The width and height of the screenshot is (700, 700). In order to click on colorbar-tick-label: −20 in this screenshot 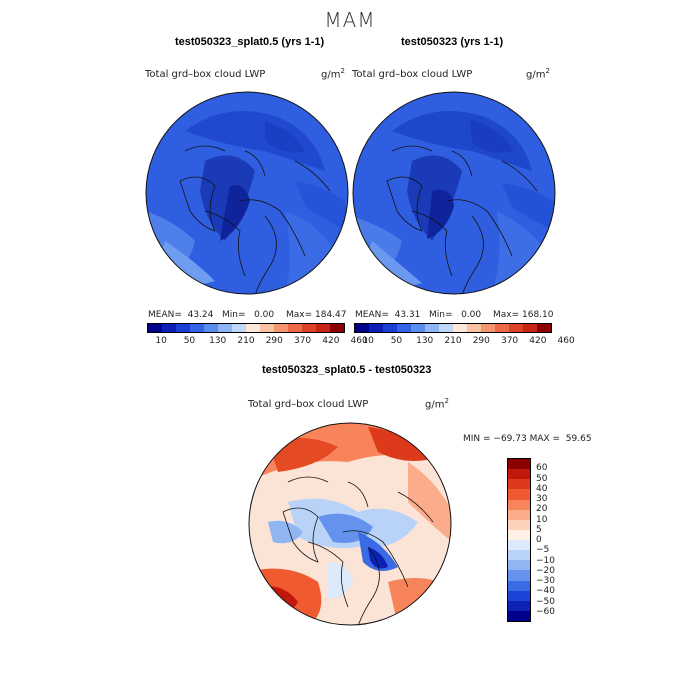, I will do `click(545, 570)`.